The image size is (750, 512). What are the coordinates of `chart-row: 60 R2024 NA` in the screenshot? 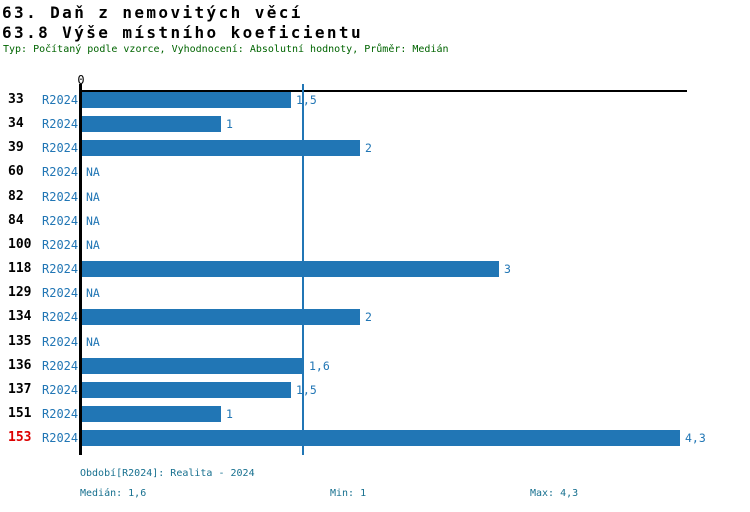 It's located at (375, 172).